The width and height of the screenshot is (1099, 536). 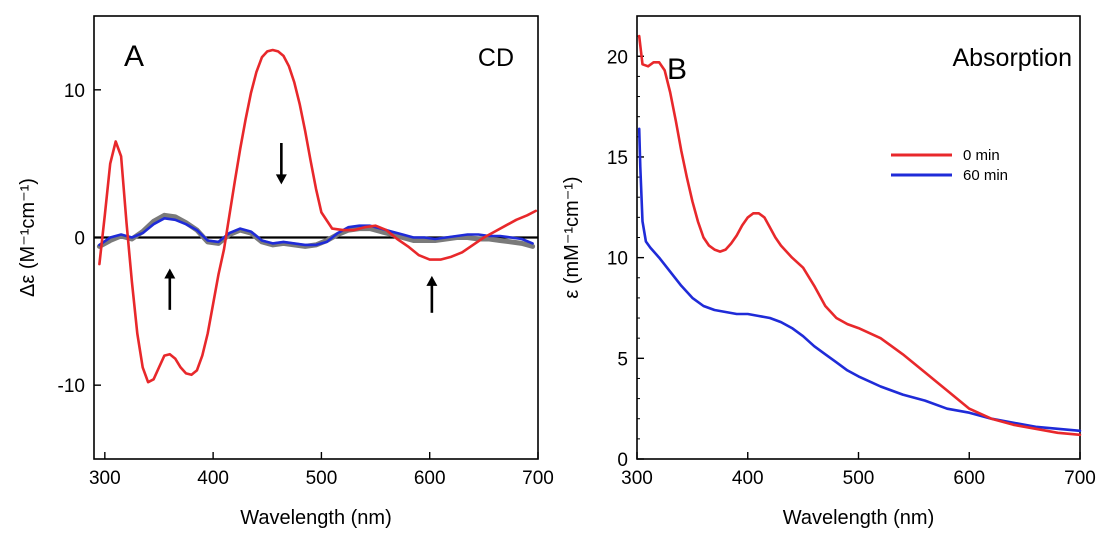 What do you see at coordinates (71, 386) in the screenshot?
I see `y-tick-label: -10` at bounding box center [71, 386].